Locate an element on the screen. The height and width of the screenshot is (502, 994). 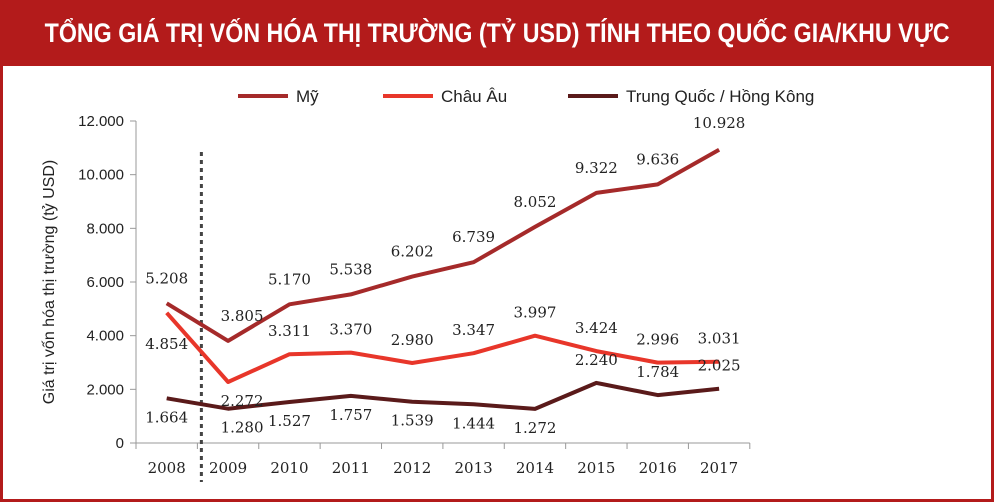
data-label: 10.928 is located at coordinates (719, 123).